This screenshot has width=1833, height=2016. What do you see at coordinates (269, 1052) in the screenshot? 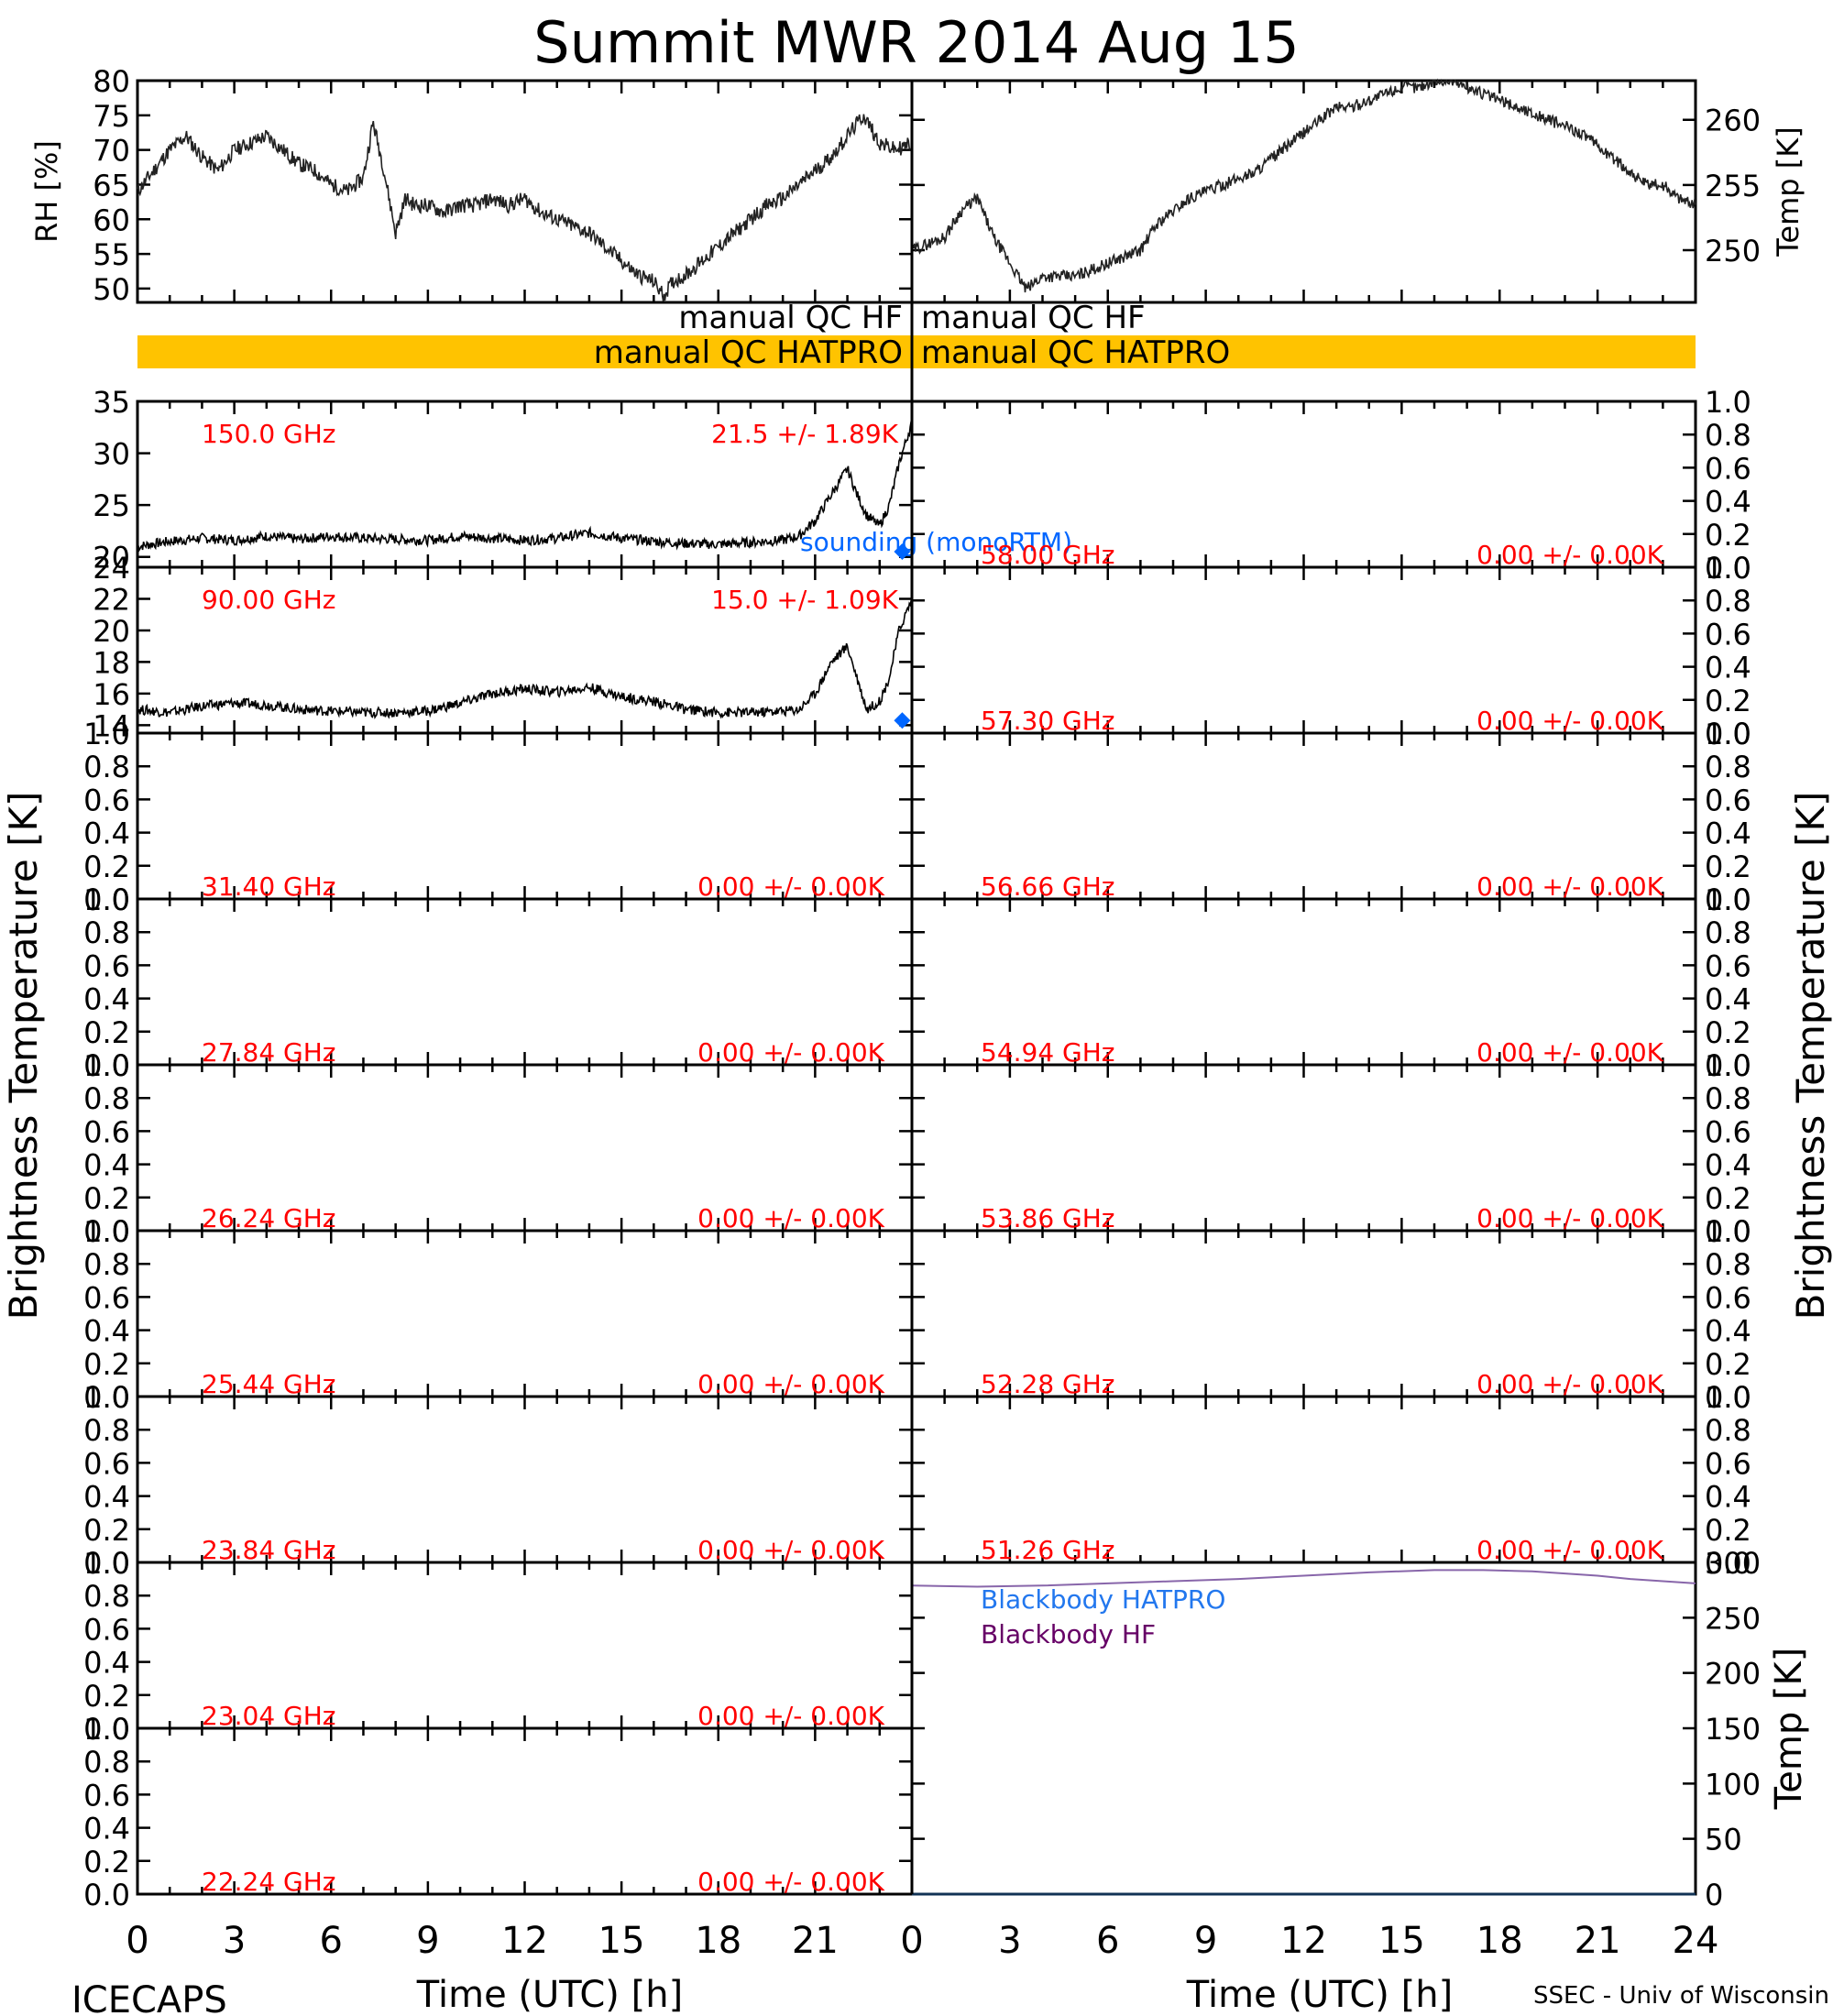
I see `panel-2784-channel-label: 27.84 GHz` at bounding box center [269, 1052].